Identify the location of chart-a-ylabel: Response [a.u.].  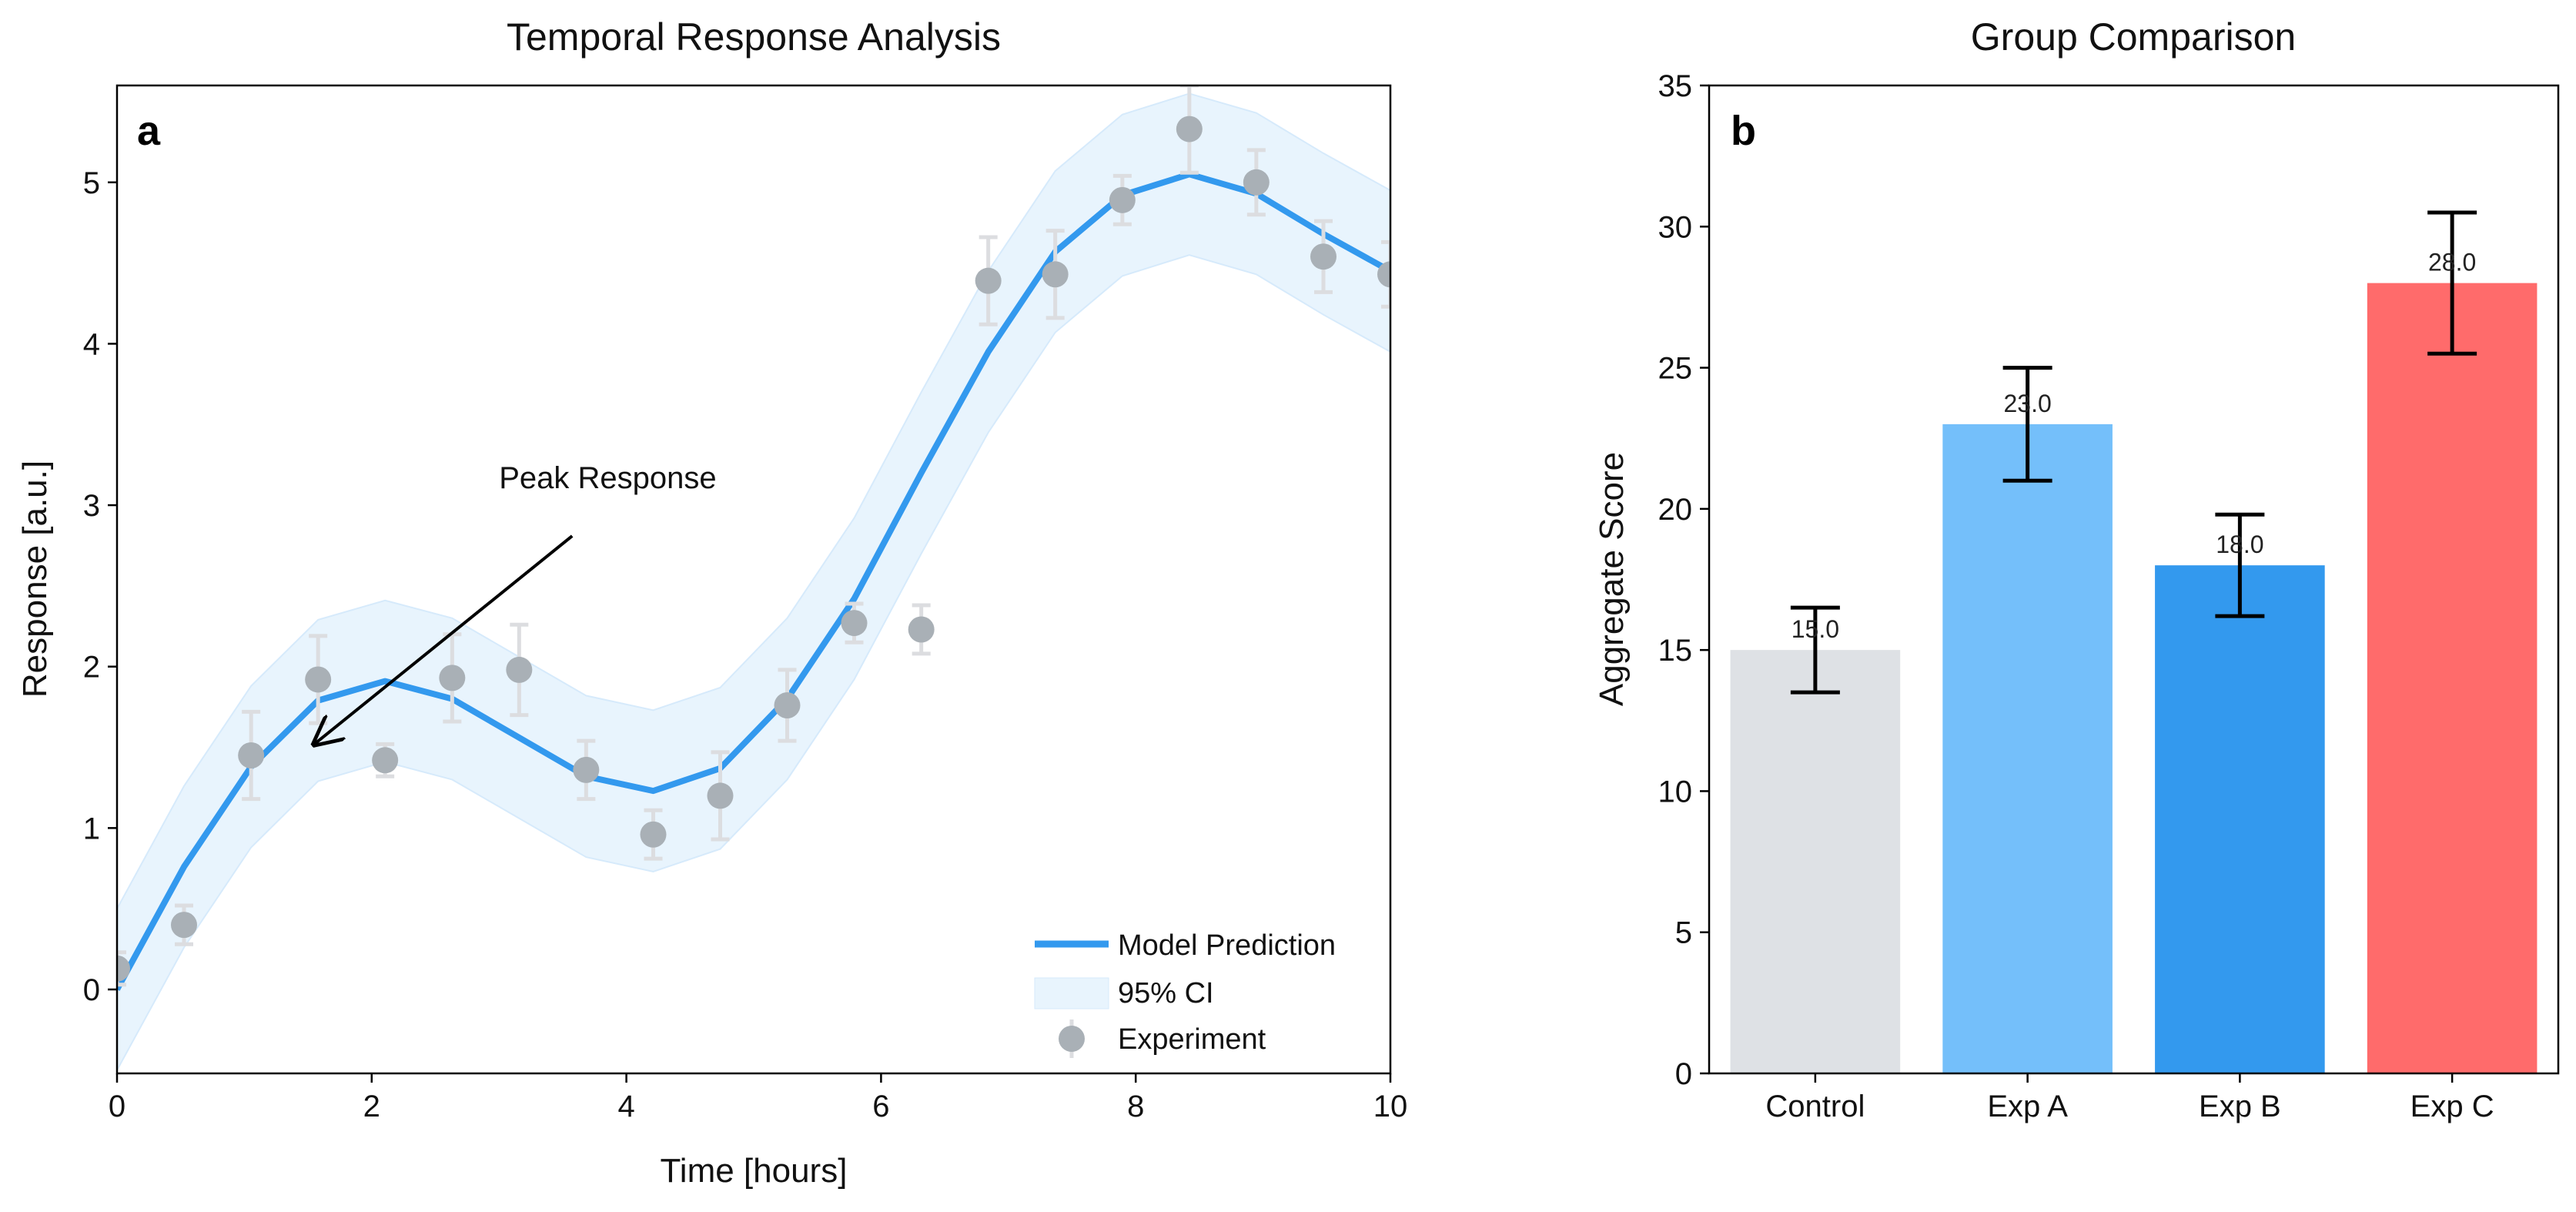
(35, 579).